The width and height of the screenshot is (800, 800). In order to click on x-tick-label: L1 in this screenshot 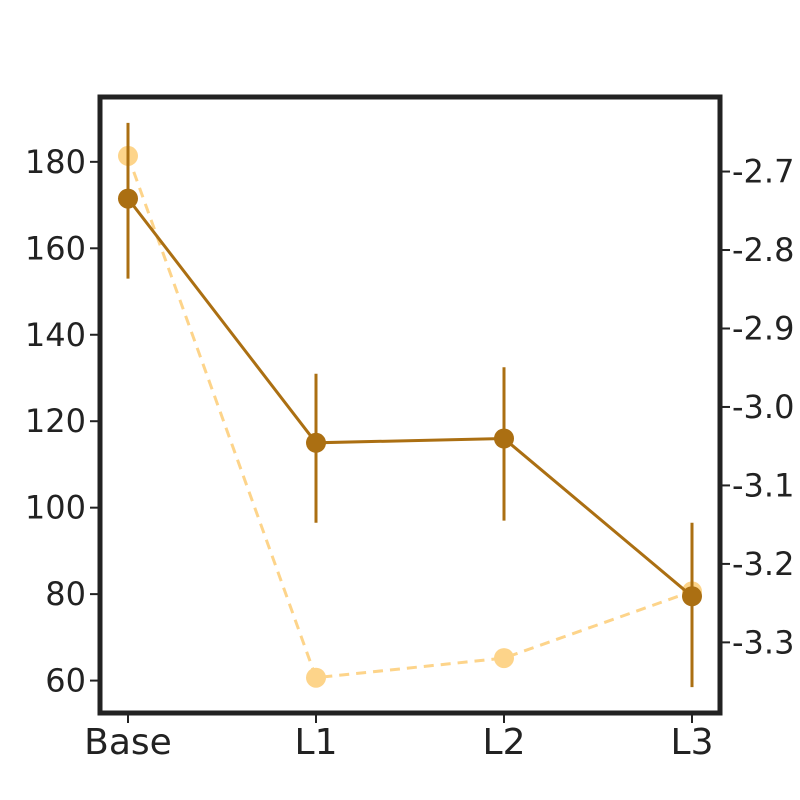, I will do `click(316, 742)`.